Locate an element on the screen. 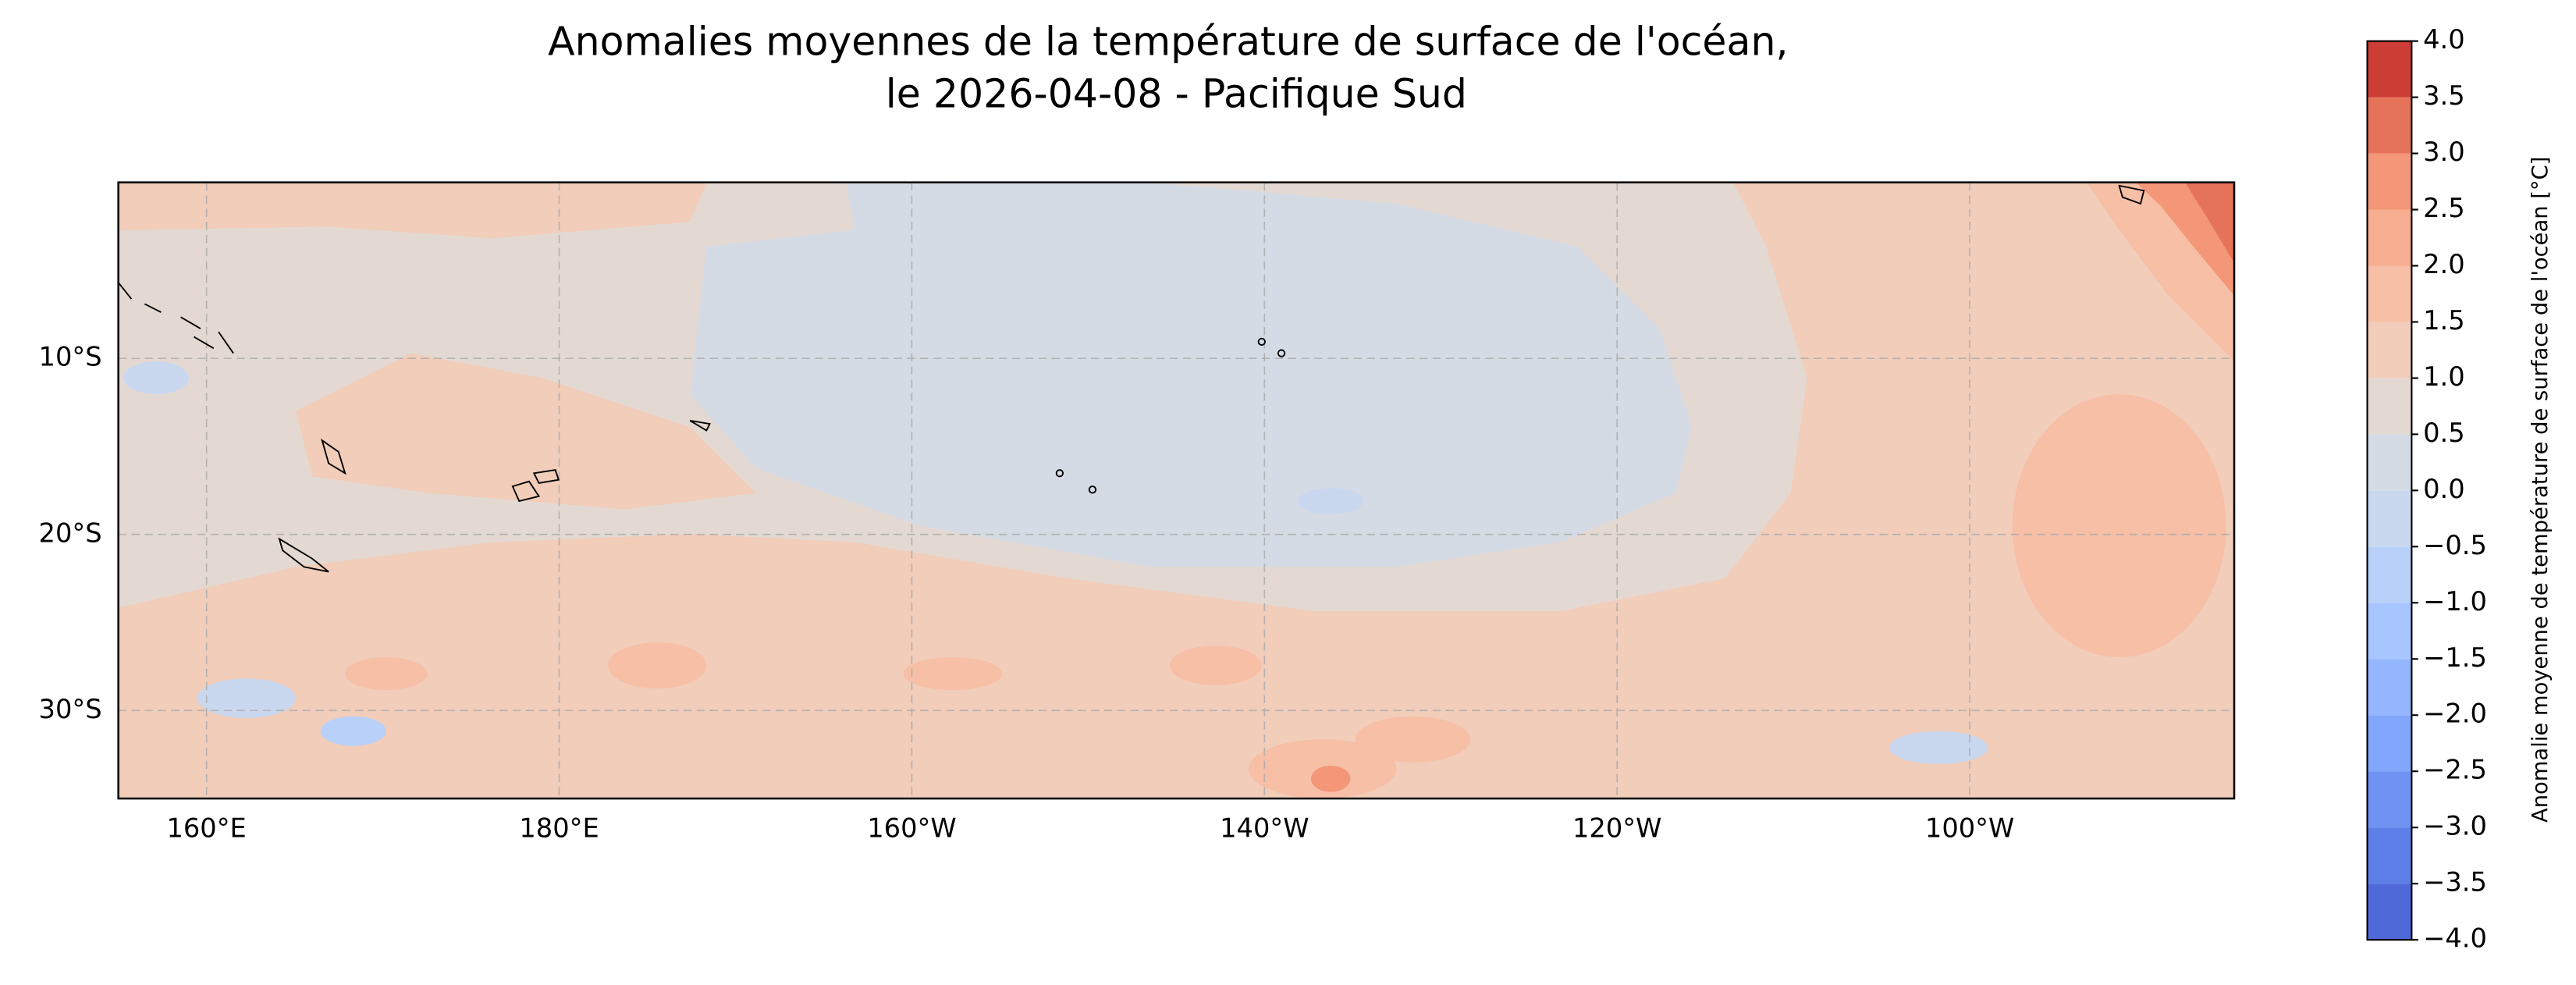 This screenshot has width=2576, height=985. colorbar-tick-label: −4.0 is located at coordinates (2455, 938).